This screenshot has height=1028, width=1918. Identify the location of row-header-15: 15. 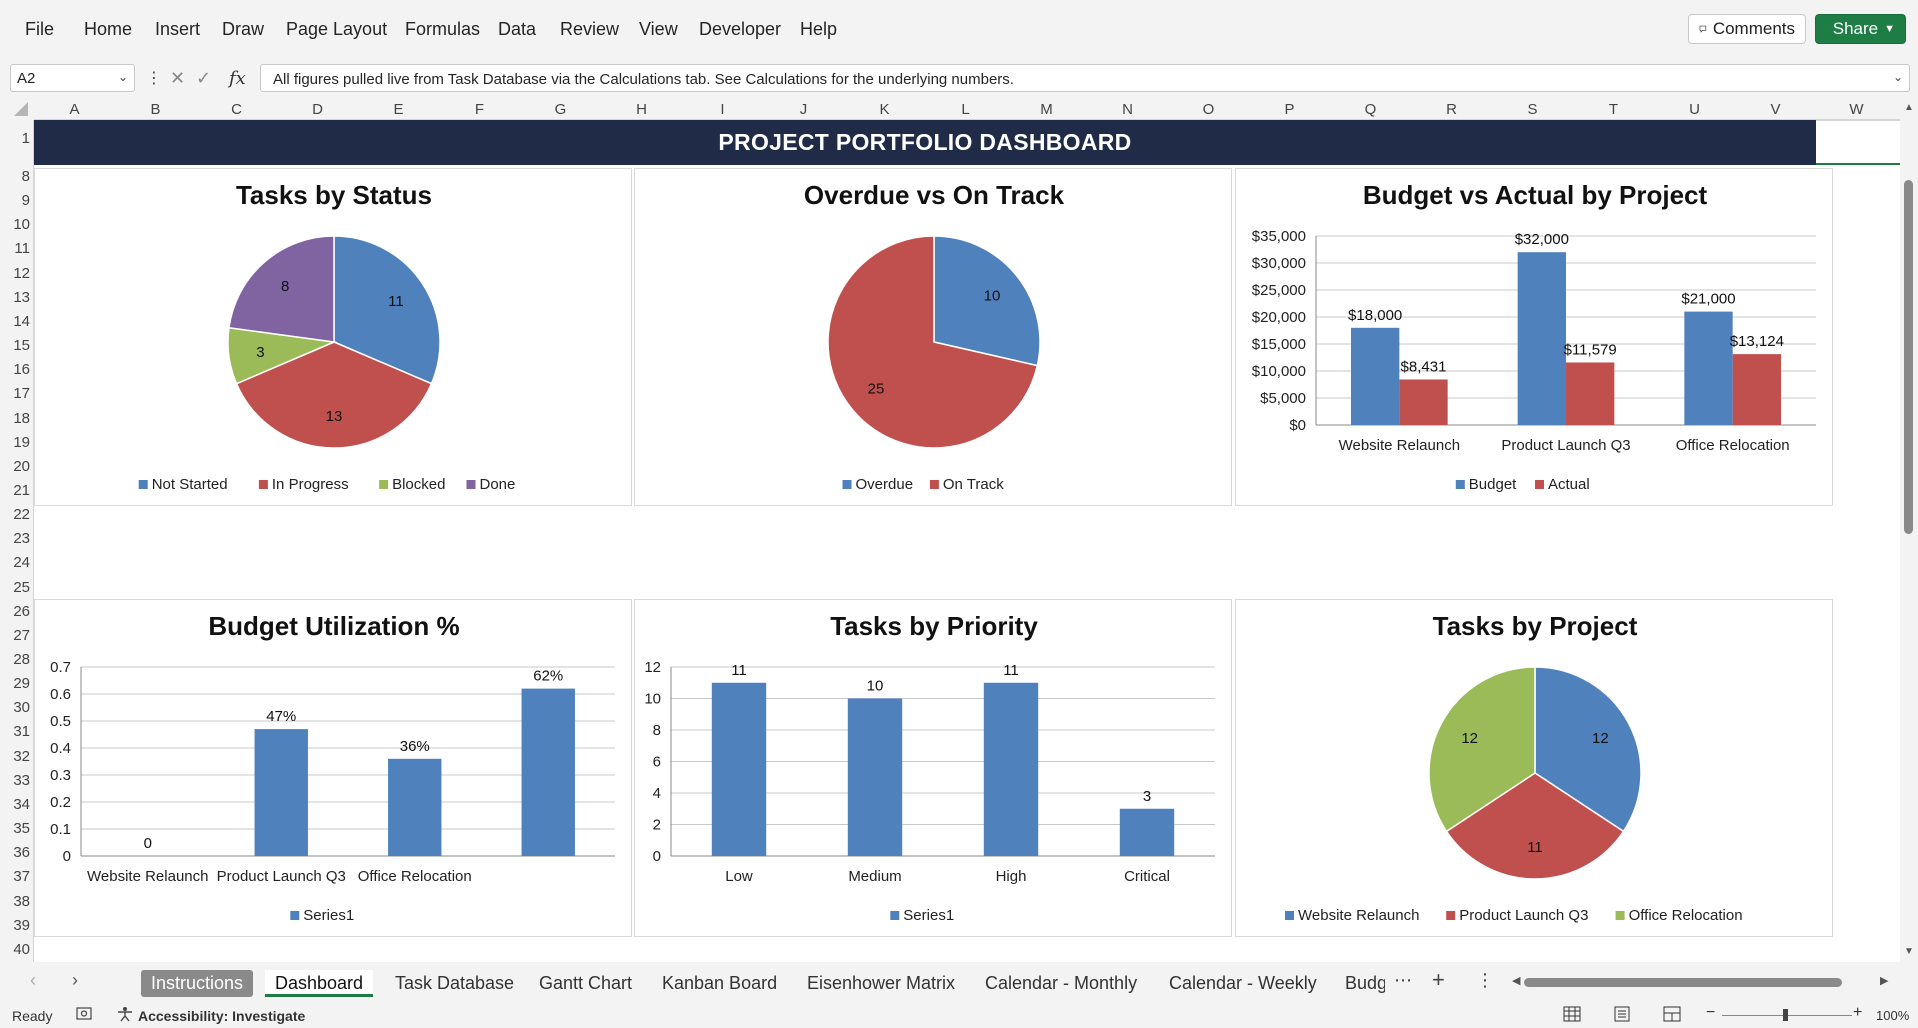
(21, 346).